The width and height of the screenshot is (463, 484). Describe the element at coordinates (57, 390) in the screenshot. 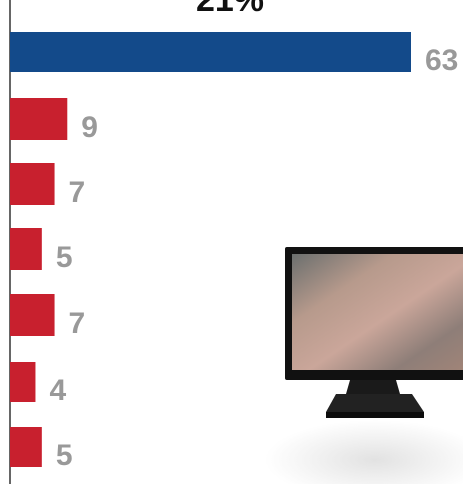

I see `value-label: 4` at that location.